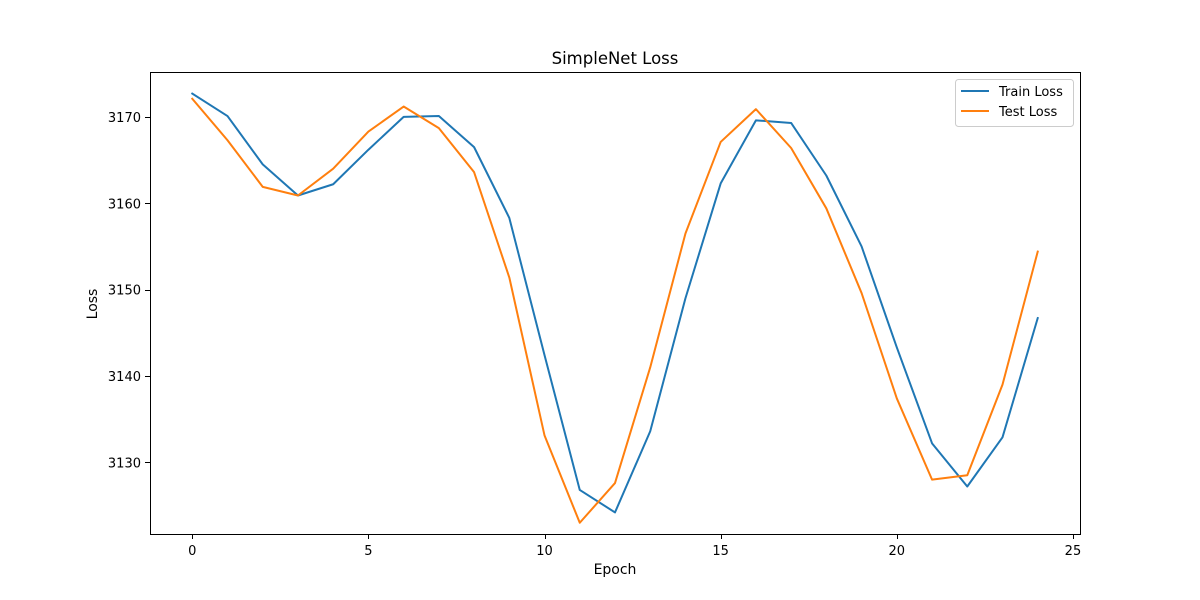 The width and height of the screenshot is (1200, 600). What do you see at coordinates (1027, 112) in the screenshot?
I see `legend-label-test: Test Loss` at bounding box center [1027, 112].